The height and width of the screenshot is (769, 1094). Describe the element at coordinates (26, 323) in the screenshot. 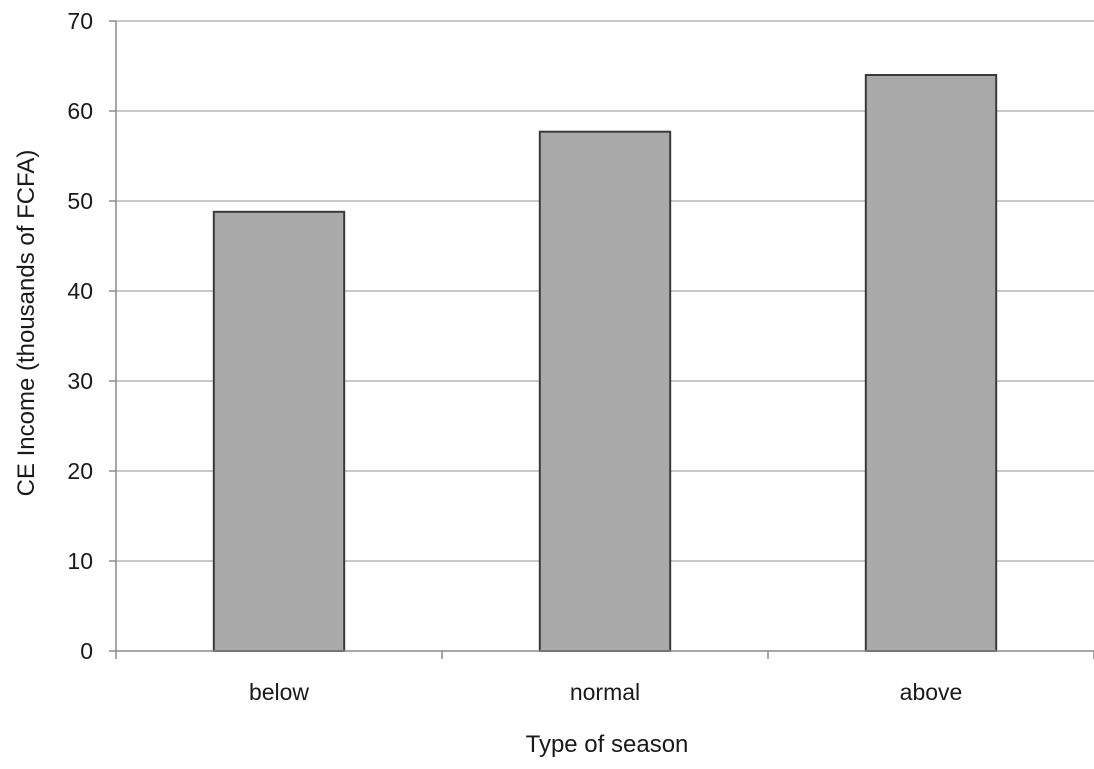

I see `y-axis-title: CE Income (thousands of FCFA)` at that location.